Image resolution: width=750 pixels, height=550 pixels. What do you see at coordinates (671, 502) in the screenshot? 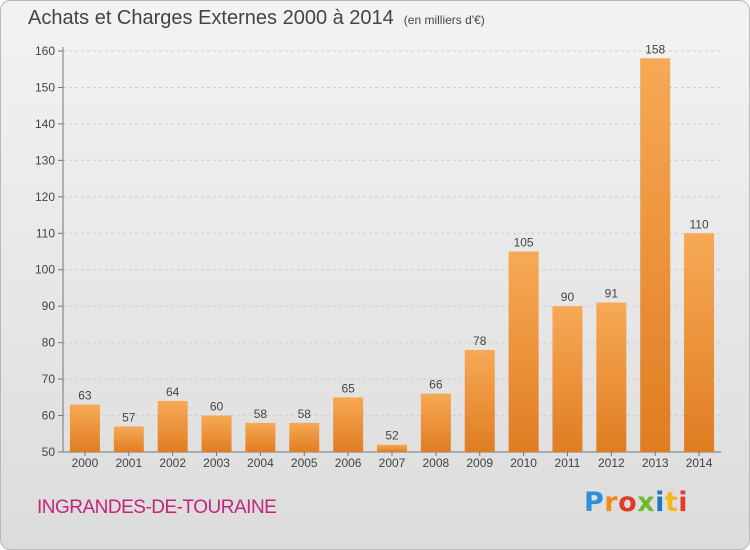
I see `logo-letter: t` at bounding box center [671, 502].